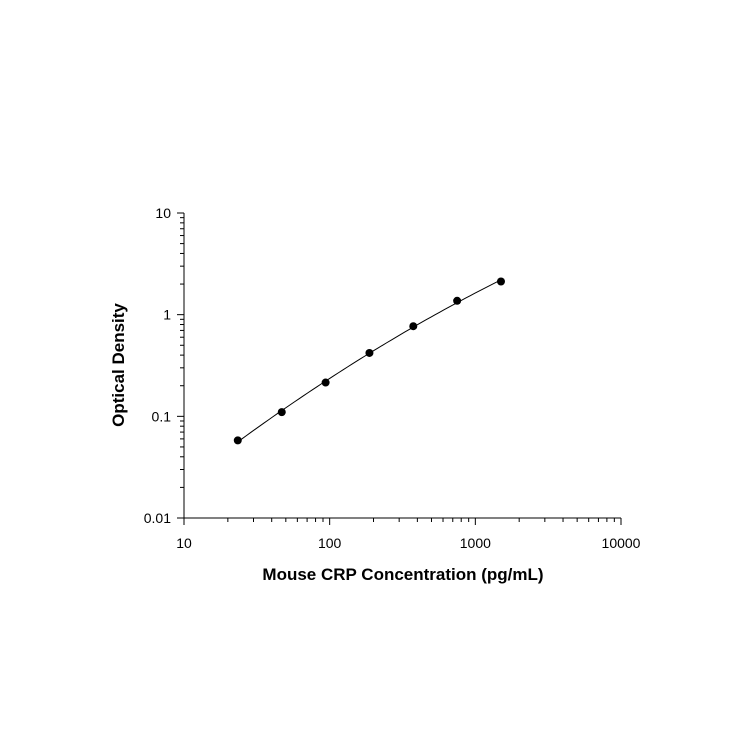 This screenshot has height=750, width=750. I want to click on y-tick-label: 0.1, so click(162, 416).